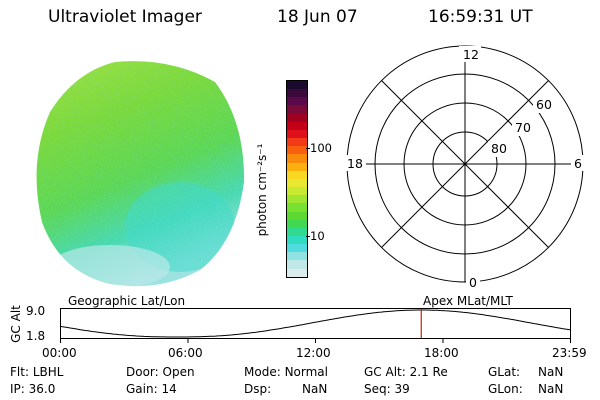  What do you see at coordinates (286, 372) in the screenshot?
I see `status-mode: Mode: Normal` at bounding box center [286, 372].